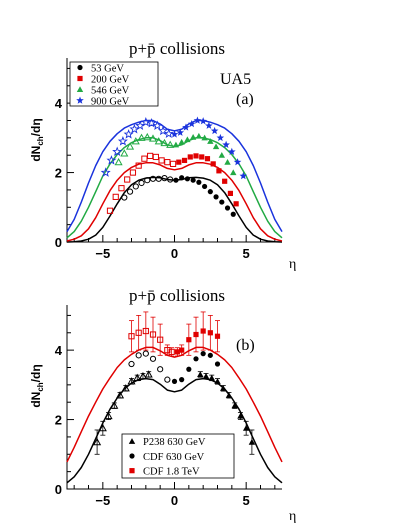 Image resolution: width=408 pixels, height=528 pixels. Describe the element at coordinates (110, 90) in the screenshot. I see `legend-entry: 546 GeV` at that location.